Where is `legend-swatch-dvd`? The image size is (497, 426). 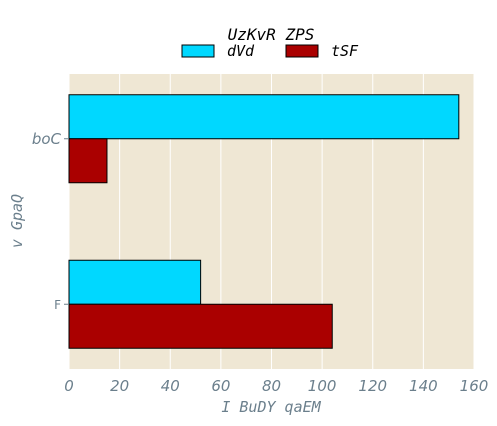
legend-swatch-dvd is located at coordinates (198, 51).